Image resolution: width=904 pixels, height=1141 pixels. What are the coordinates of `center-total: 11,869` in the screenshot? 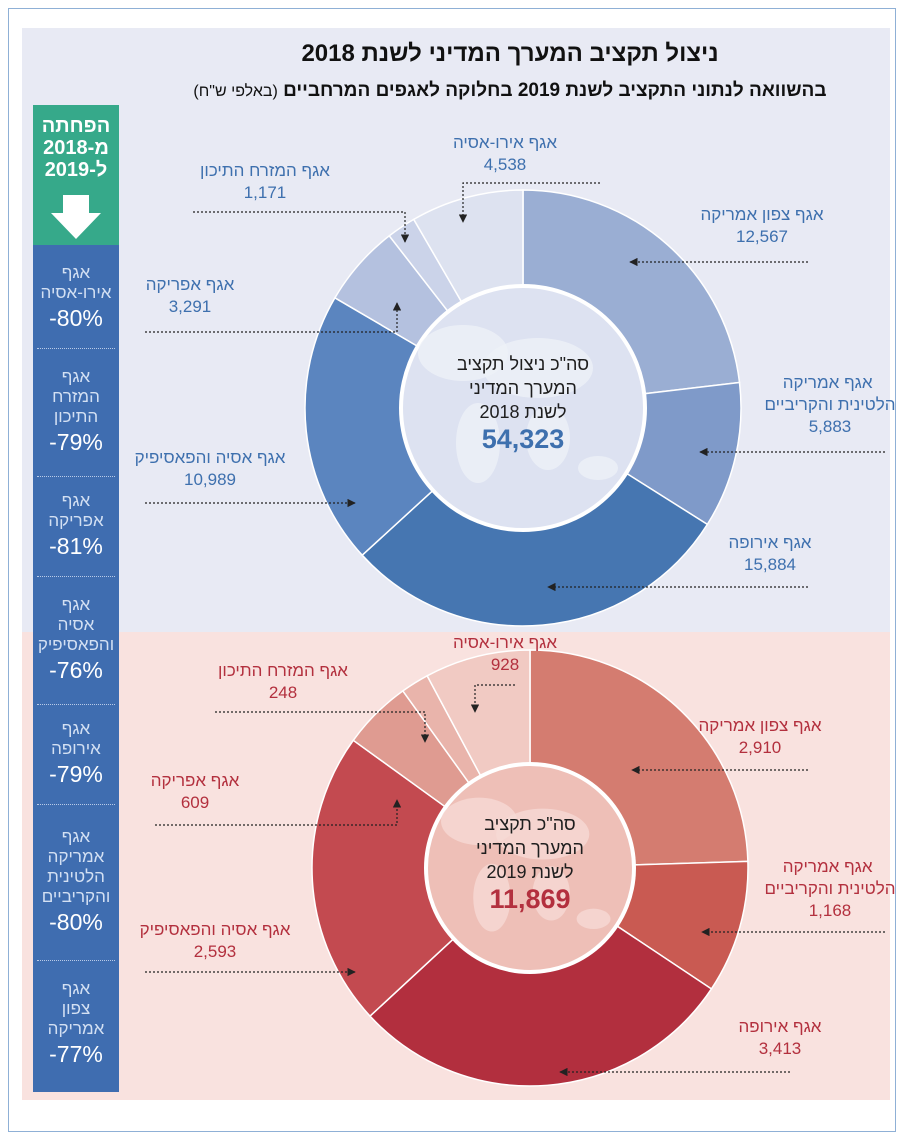 It's located at (529, 899).